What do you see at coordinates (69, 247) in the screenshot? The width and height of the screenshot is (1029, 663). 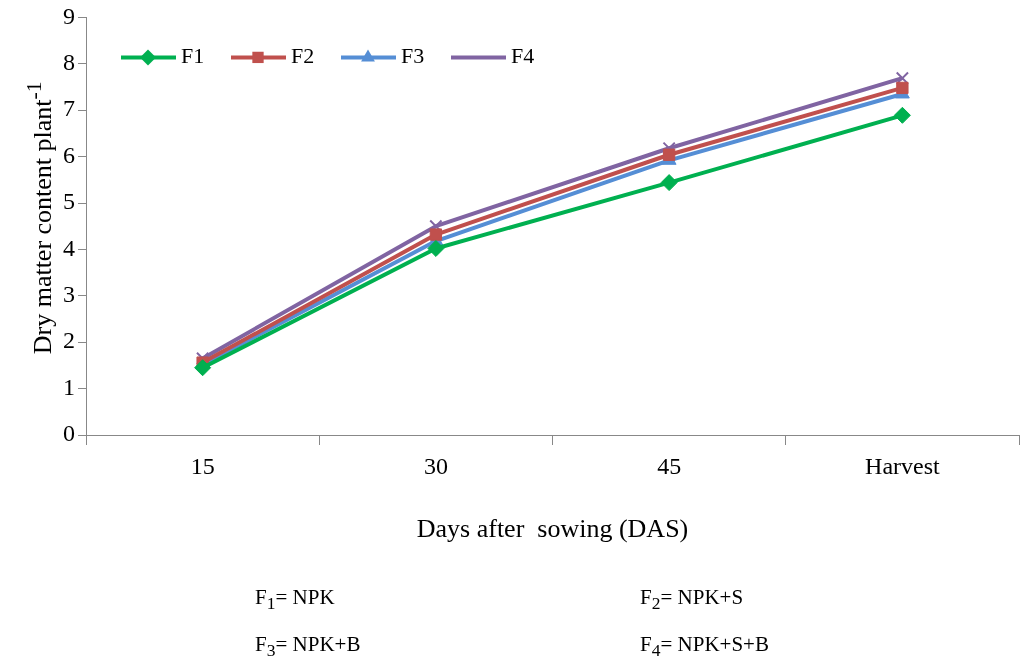 I see `y-tick-label: 4` at bounding box center [69, 247].